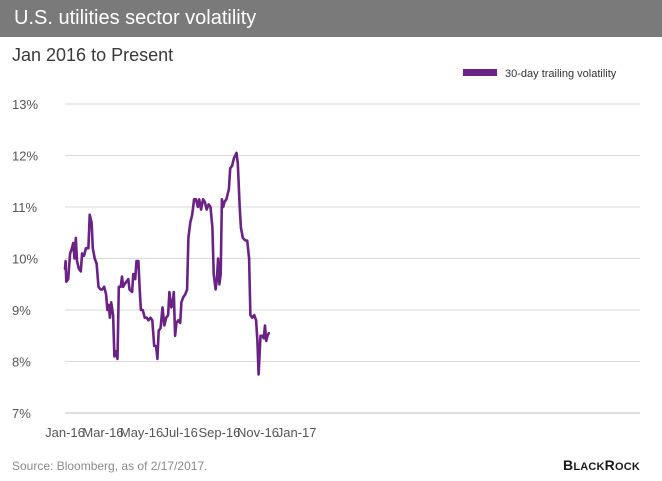 The height and width of the screenshot is (481, 662). Describe the element at coordinates (179, 432) in the screenshot. I see `x-tick-label: Jul-16` at that location.